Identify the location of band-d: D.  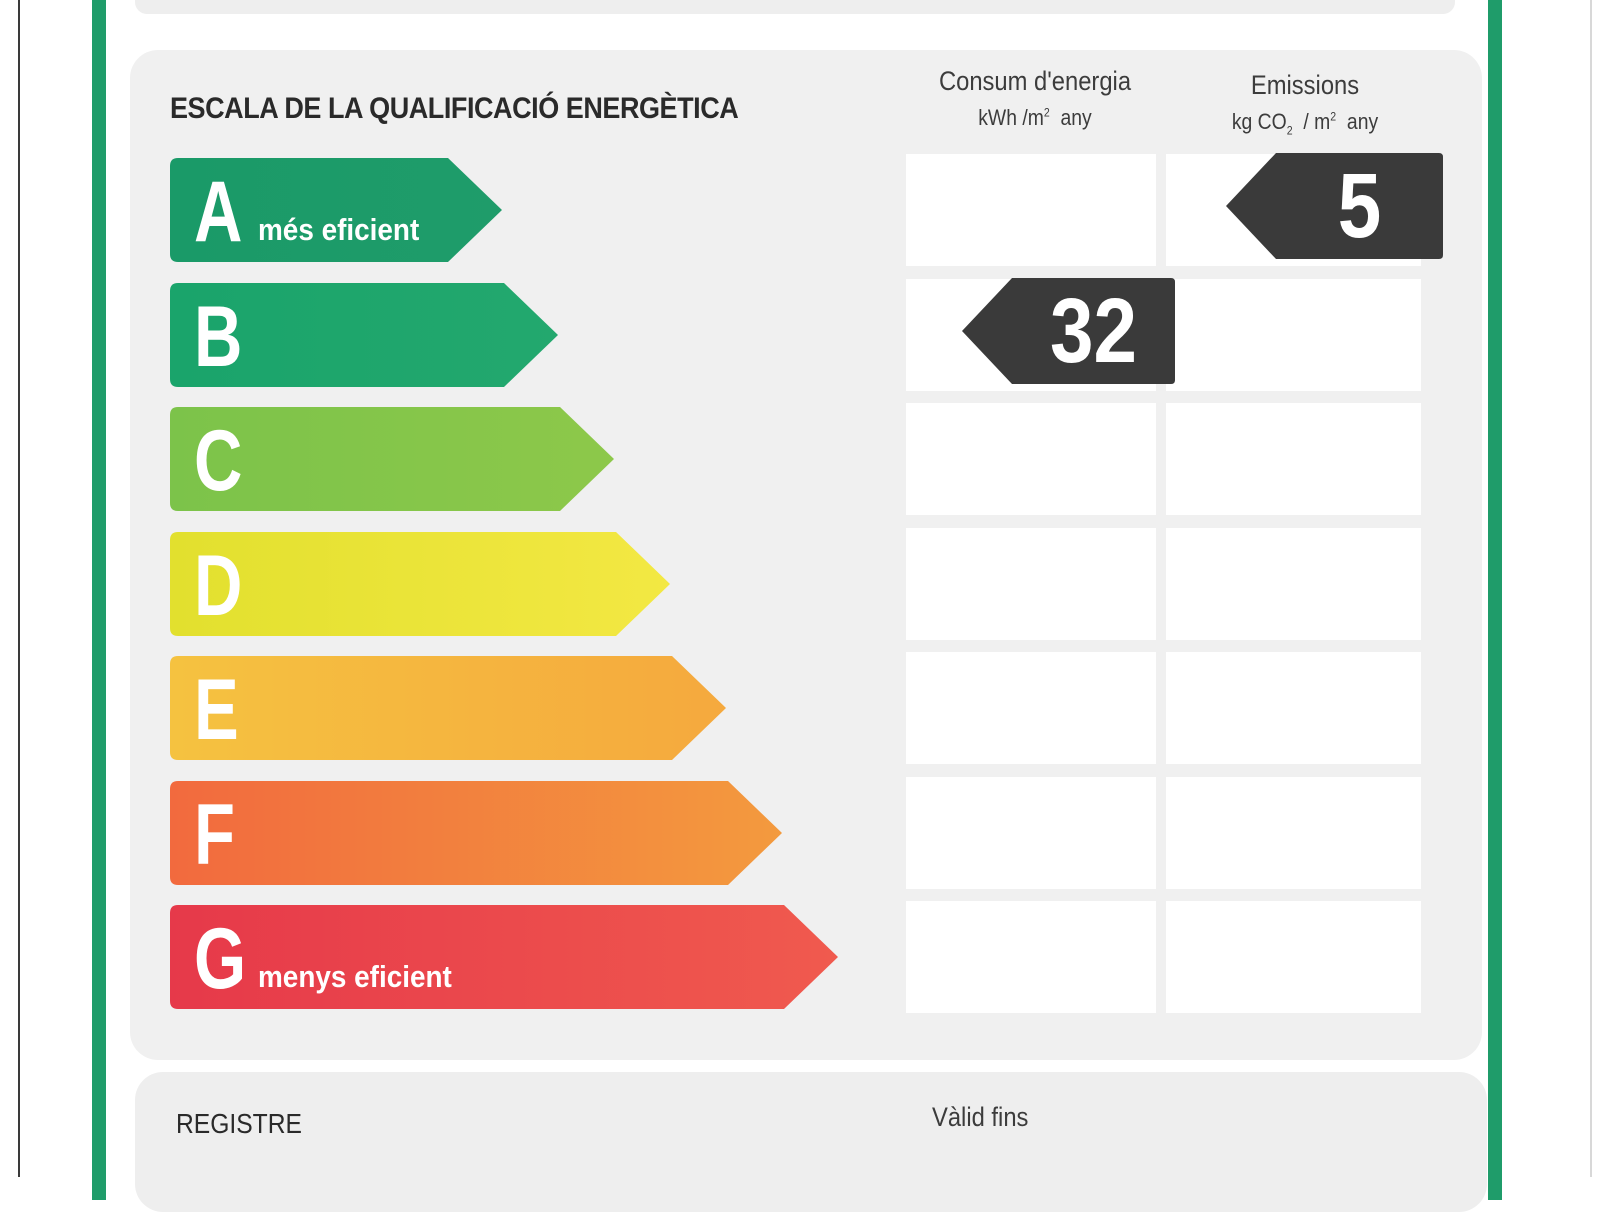
(420, 583).